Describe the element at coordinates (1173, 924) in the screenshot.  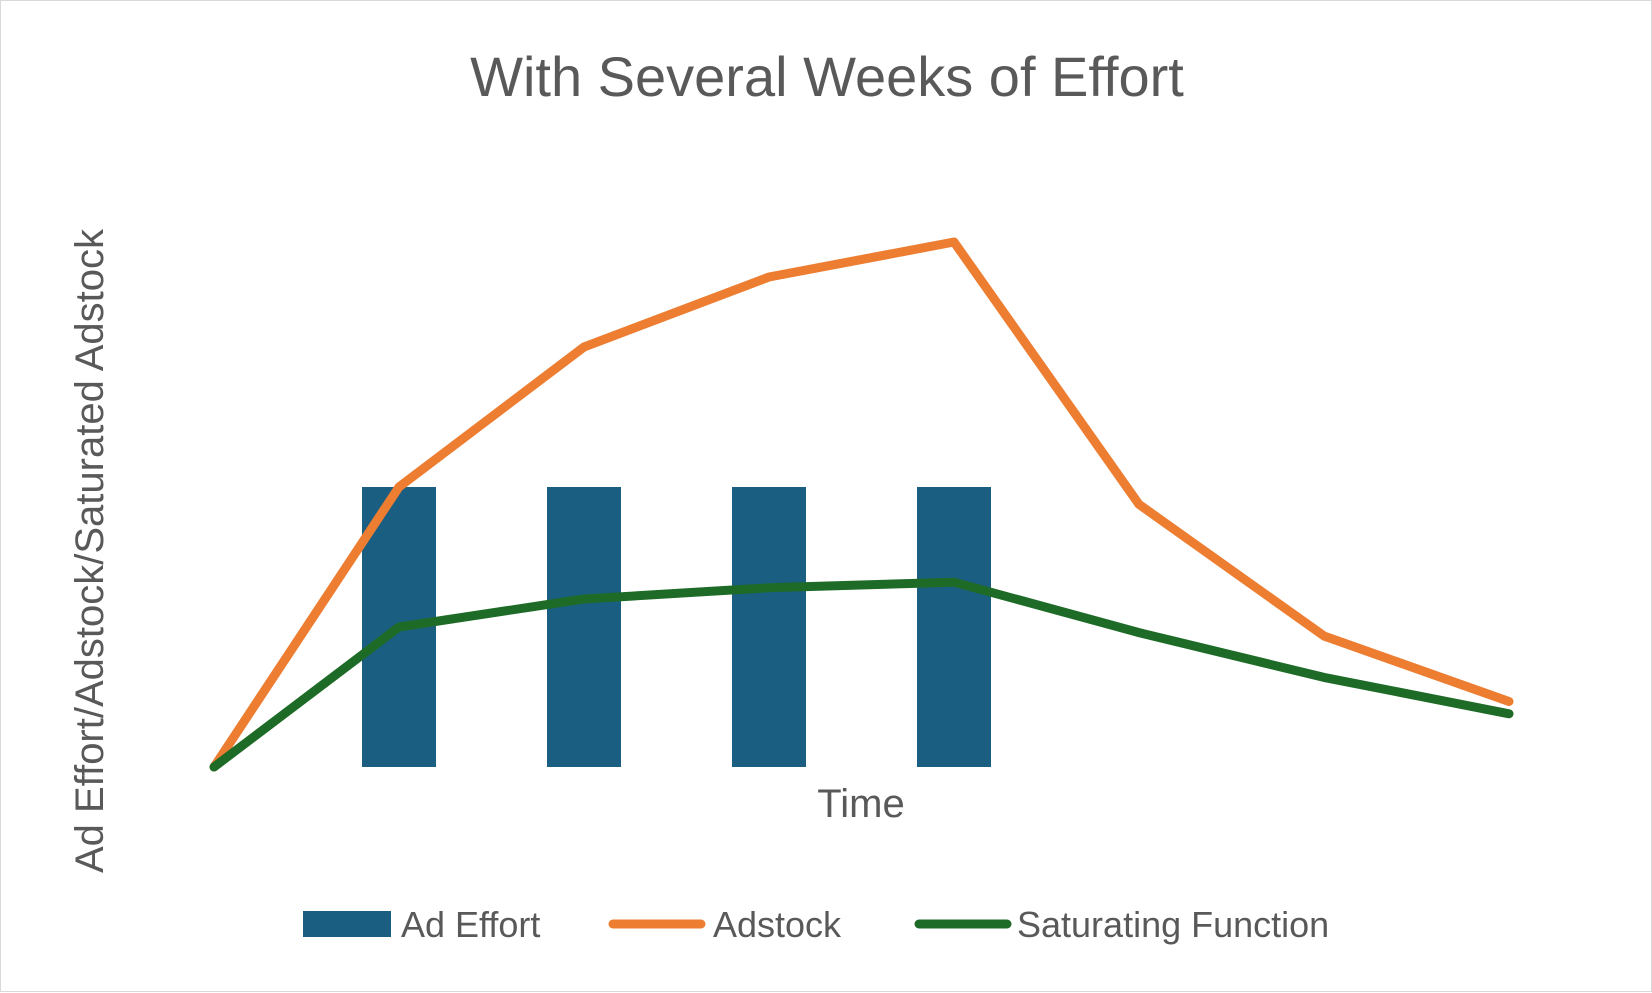
I see `legend-label-saturating-function: Saturating Function` at that location.